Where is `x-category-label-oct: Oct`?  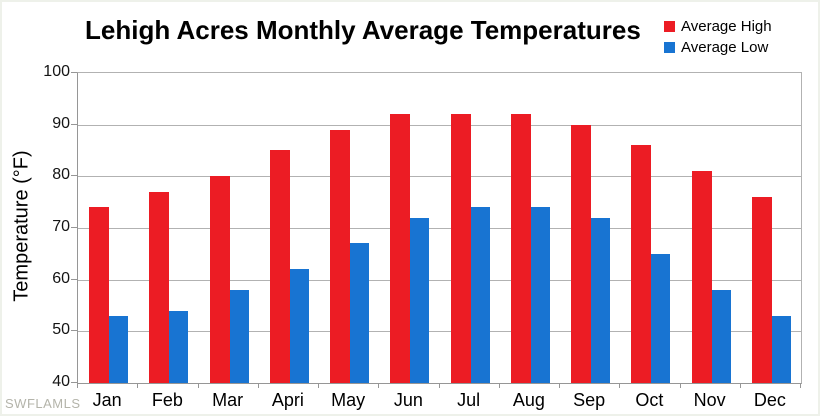 x-category-label-oct: Oct is located at coordinates (649, 400).